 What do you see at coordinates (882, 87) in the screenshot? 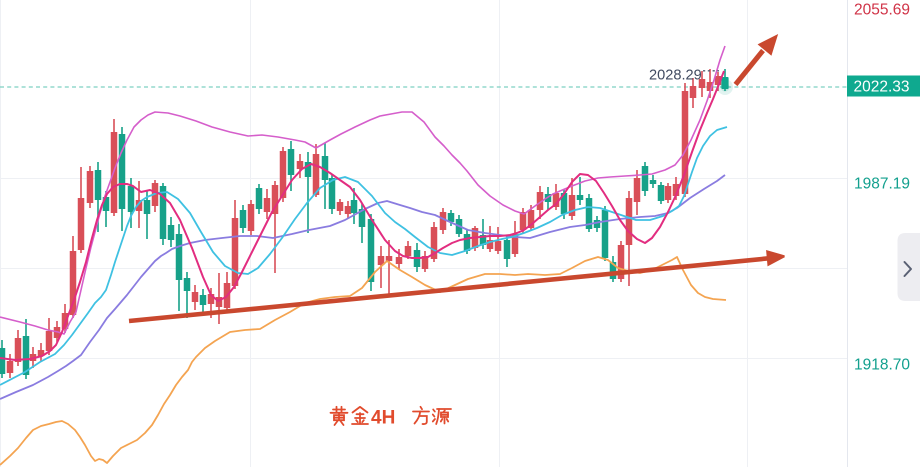
I see `svg-text: 2022.33` at bounding box center [882, 87].